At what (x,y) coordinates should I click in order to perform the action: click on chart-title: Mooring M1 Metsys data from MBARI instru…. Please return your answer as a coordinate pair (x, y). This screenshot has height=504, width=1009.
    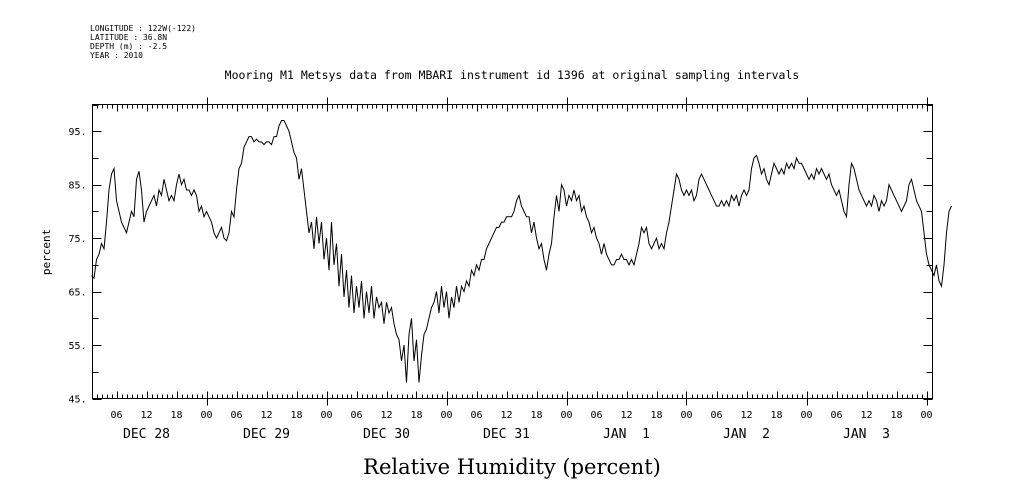
    Looking at the image, I should click on (512, 75).